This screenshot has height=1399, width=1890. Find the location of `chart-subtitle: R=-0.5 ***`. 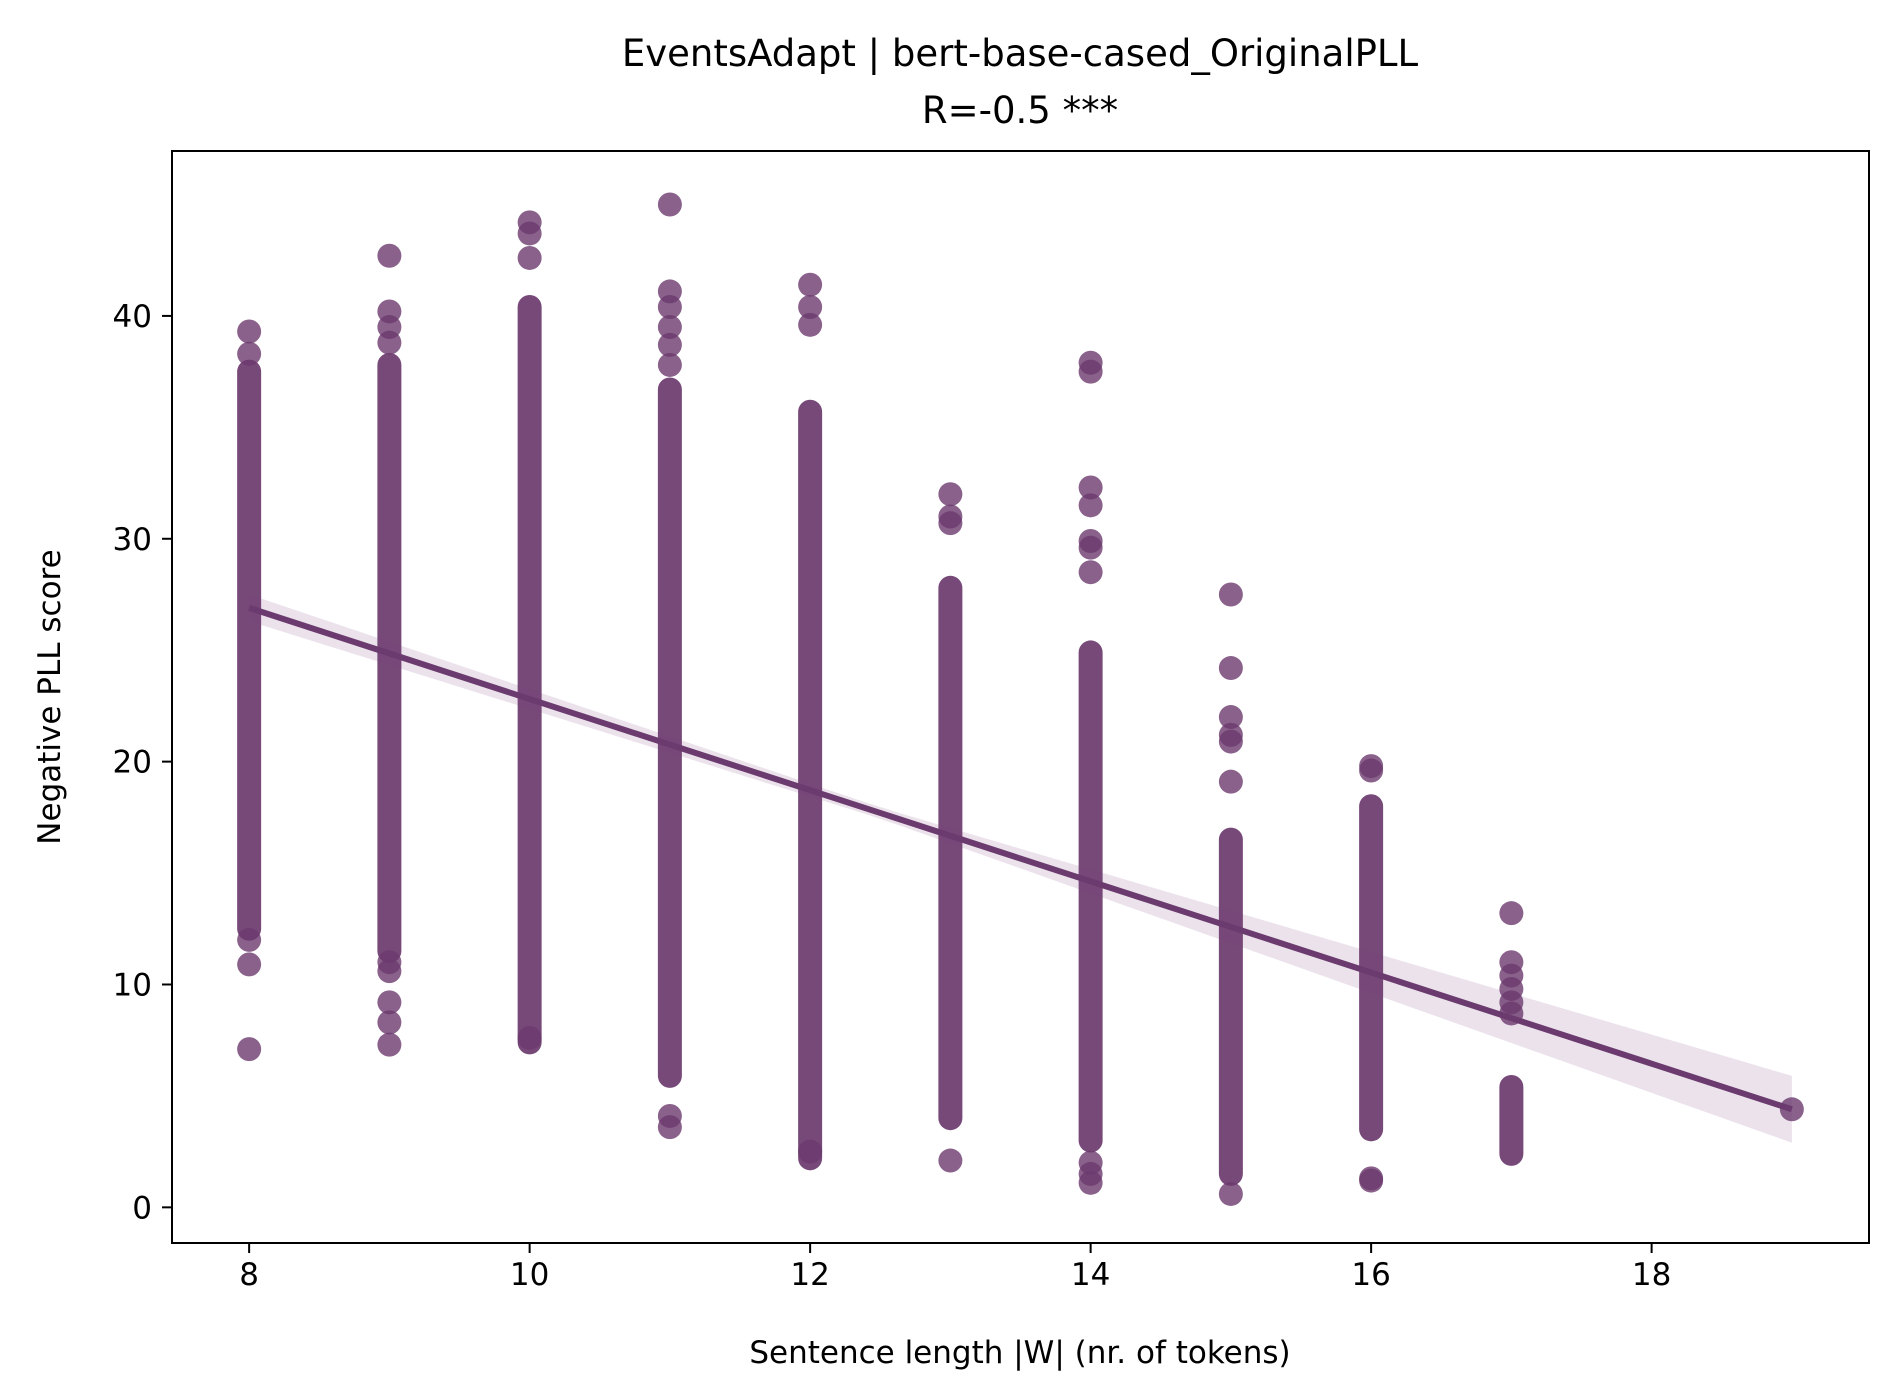

chart-subtitle: R=-0.5 *** is located at coordinates (1020, 110).